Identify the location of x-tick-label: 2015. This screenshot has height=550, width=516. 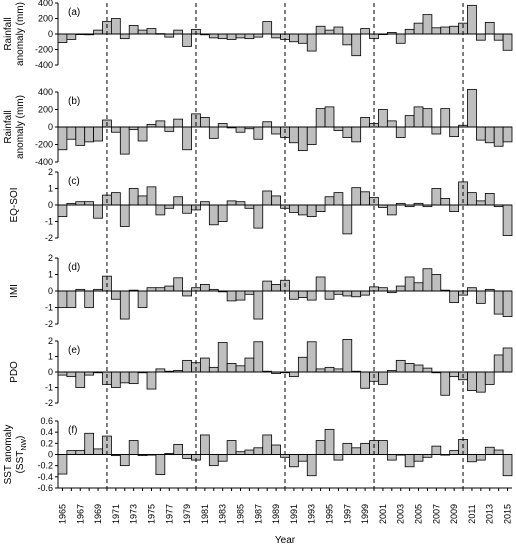
(508, 514).